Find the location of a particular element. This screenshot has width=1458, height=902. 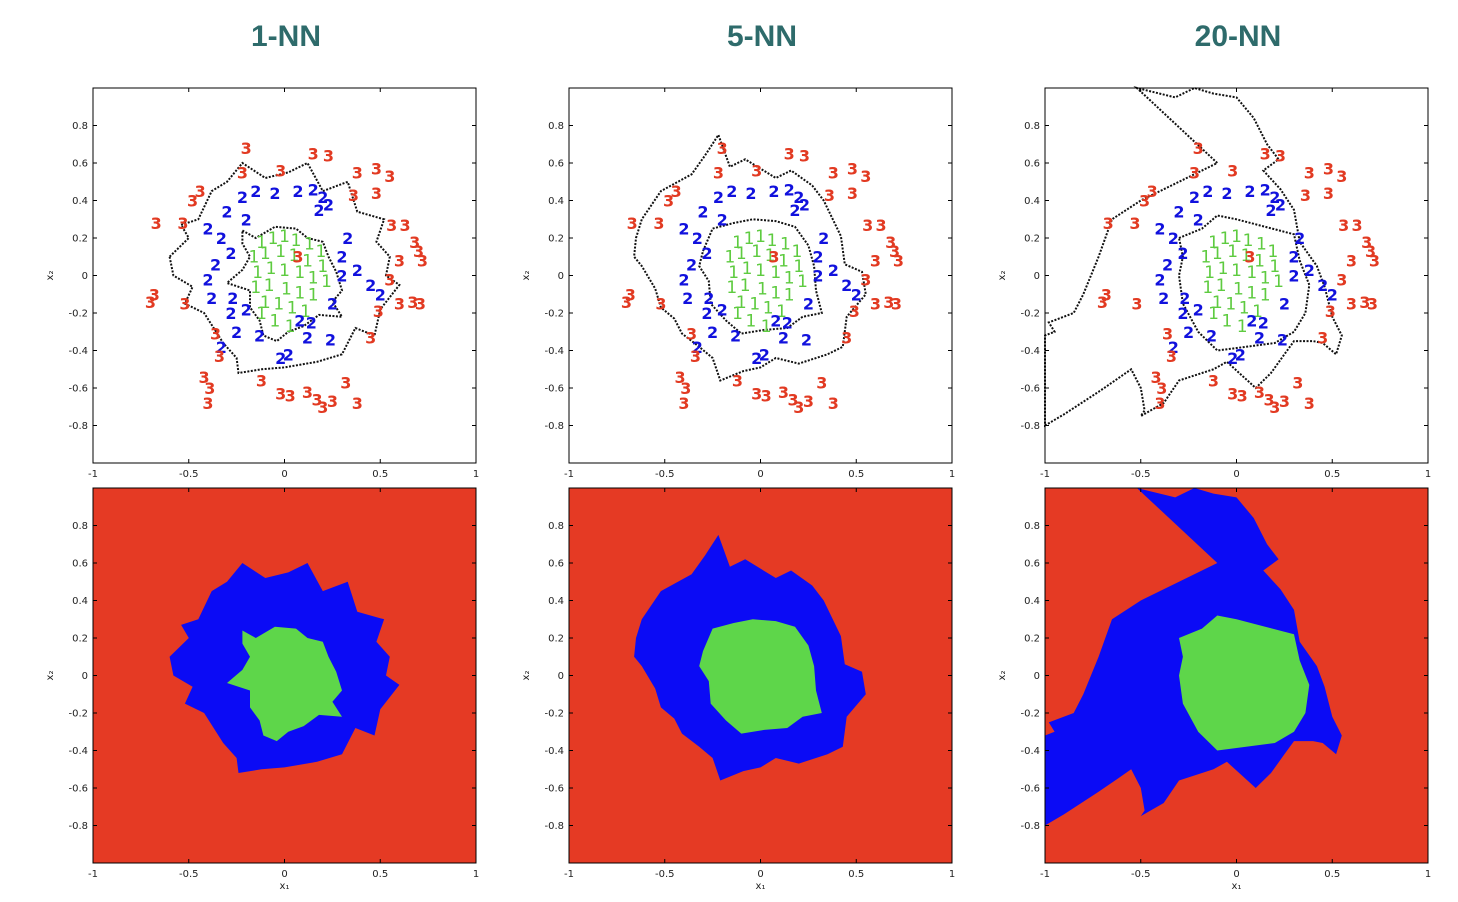

boundary-inner is located at coordinates (1244, 283).